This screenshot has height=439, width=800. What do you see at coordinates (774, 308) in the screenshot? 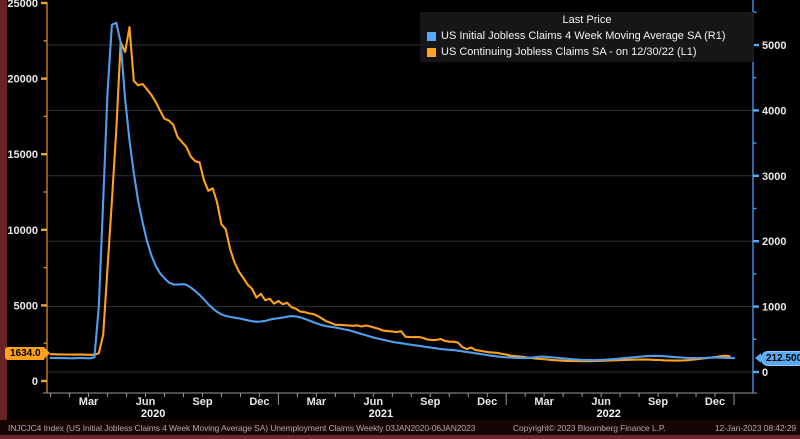
I see `right-axis-tick-label: 1000` at bounding box center [774, 308].